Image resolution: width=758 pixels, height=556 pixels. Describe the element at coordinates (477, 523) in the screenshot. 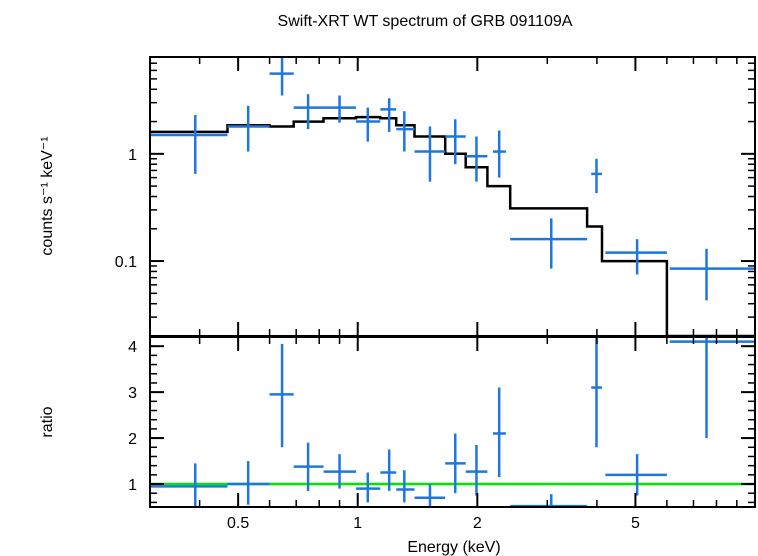

I see `x-tick-label: 2` at that location.